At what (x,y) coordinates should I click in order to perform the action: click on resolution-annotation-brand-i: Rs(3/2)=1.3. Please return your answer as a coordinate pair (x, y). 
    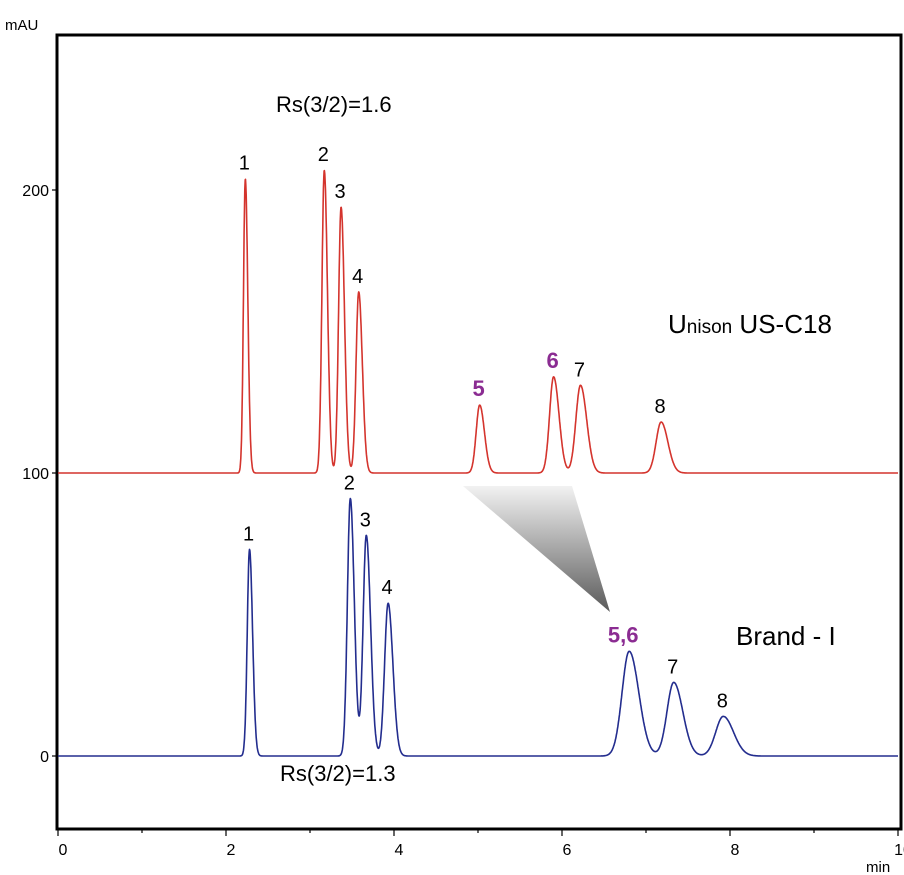
    Looking at the image, I should click on (338, 773).